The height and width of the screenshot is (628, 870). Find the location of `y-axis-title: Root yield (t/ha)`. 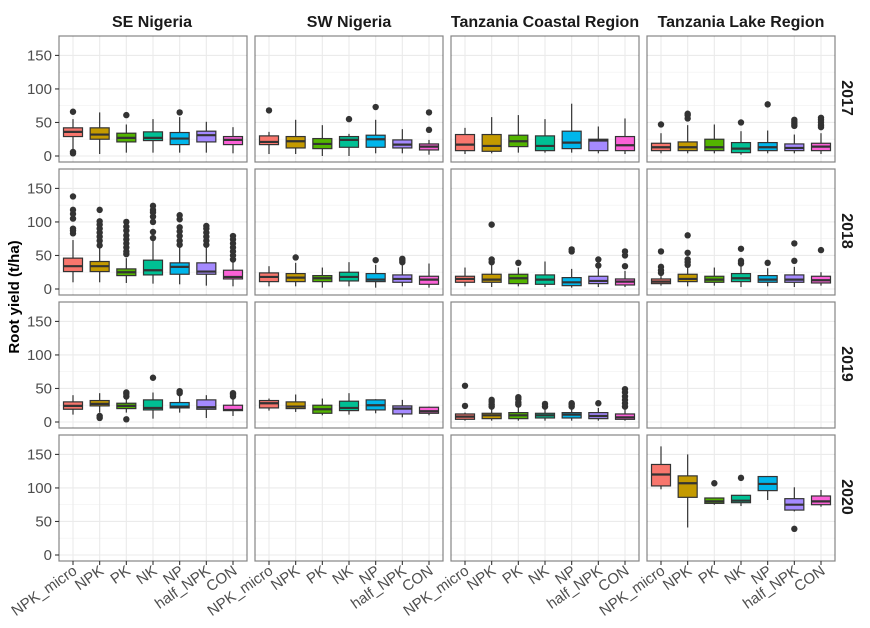

y-axis-title: Root yield (t/ha) is located at coordinates (14, 296).